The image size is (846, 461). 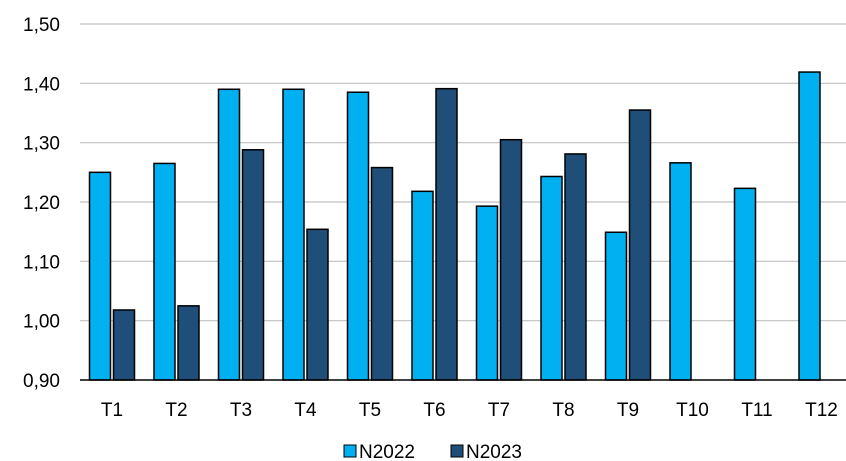 What do you see at coordinates (253, 265) in the screenshot?
I see `bar-n2023-t3` at bounding box center [253, 265].